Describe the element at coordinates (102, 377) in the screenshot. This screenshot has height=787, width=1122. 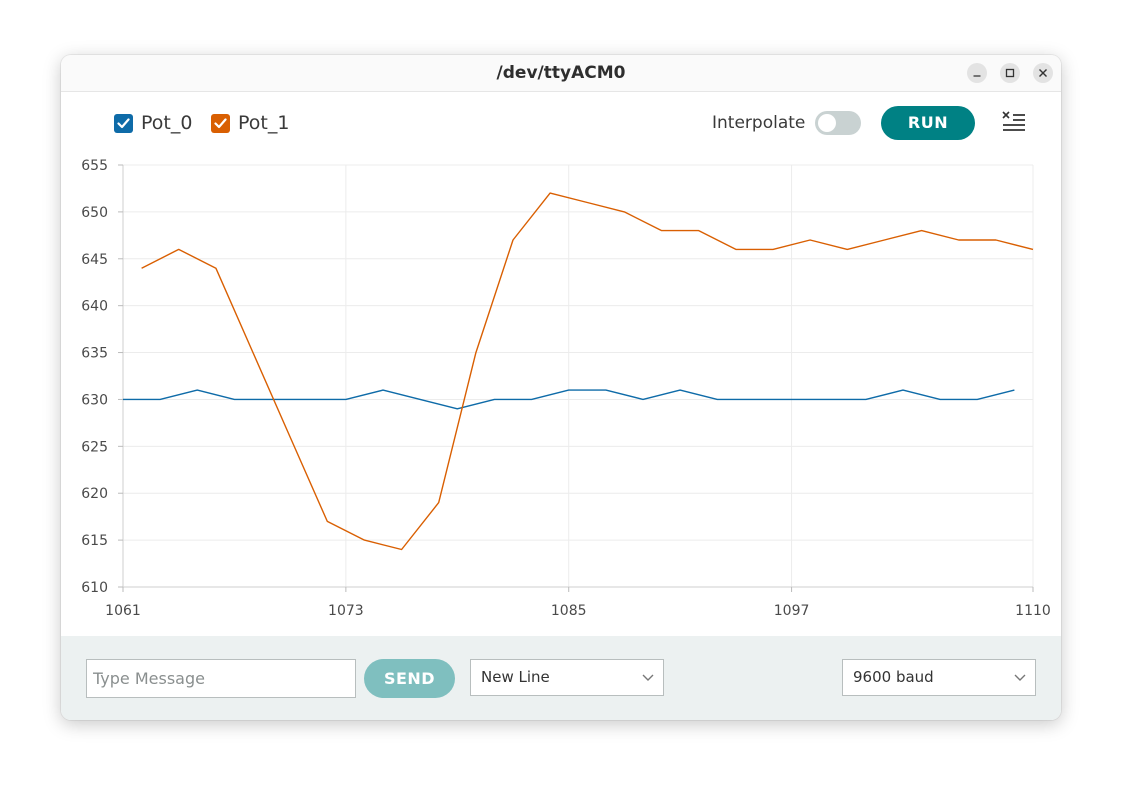
I see `y-axis-ticks: 610 615 620 625 630 635 640 645 650 655` at that location.